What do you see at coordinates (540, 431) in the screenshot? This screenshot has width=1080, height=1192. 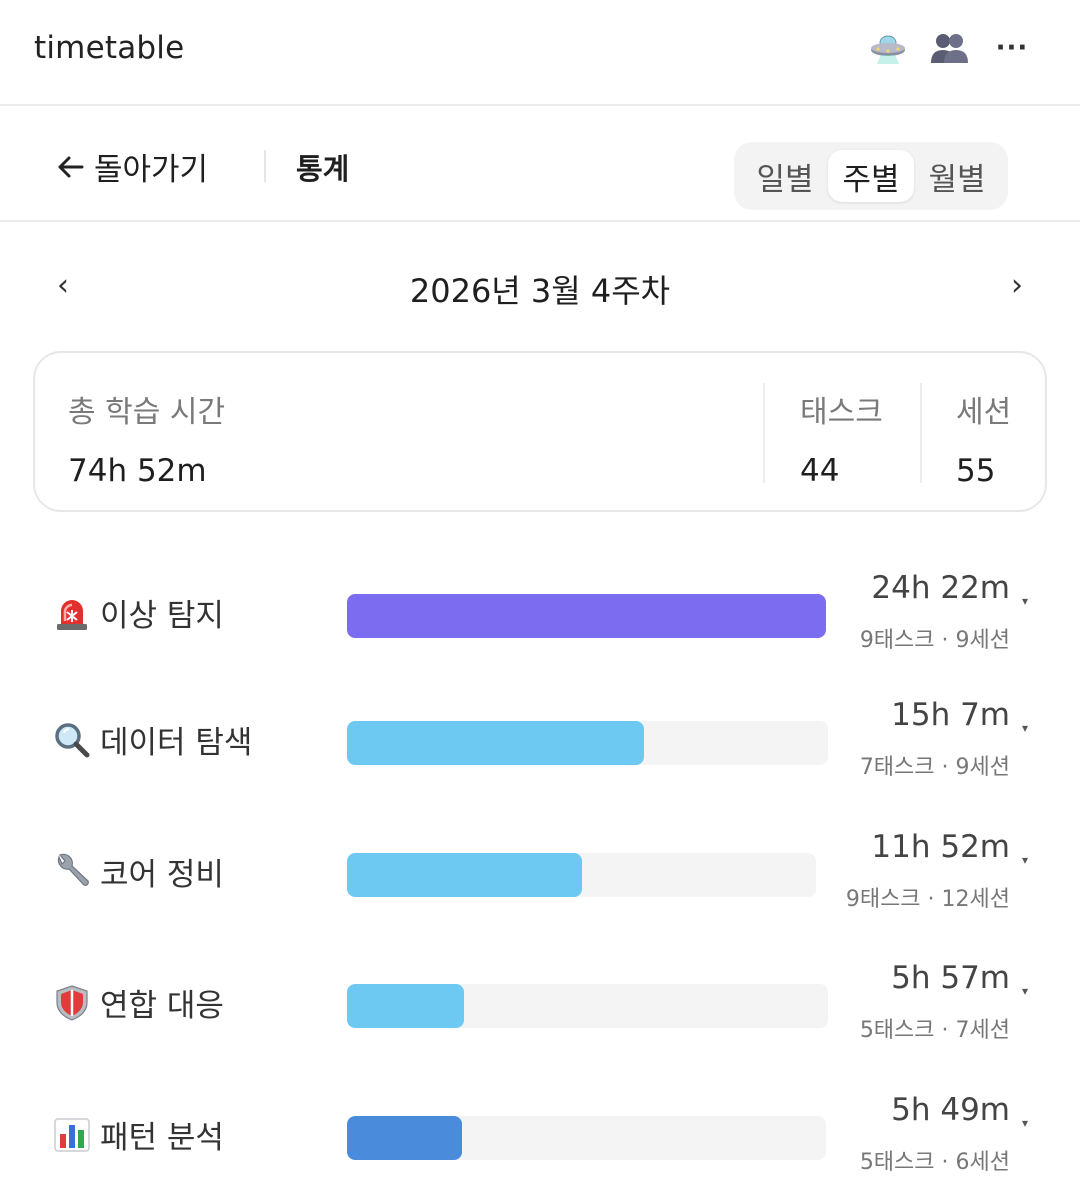 I see `summary-card: 총 학습 시간 74h 52m 태스크 44 세션 55` at bounding box center [540, 431].